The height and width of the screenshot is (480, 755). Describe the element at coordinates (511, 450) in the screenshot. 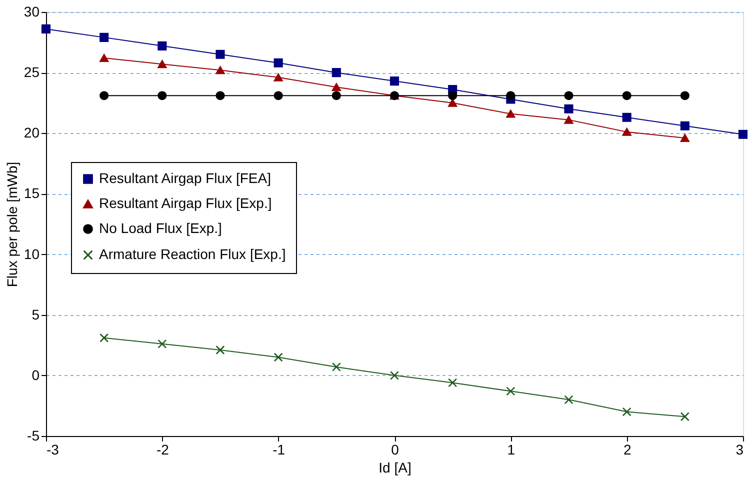

I see `x-tick-label: 1` at that location.